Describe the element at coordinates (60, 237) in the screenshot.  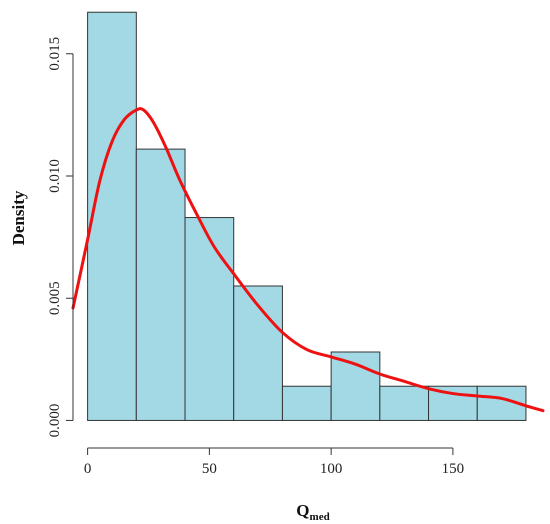
I see `y-axis: 0.000 0.005 0.010 0.015` at that location.